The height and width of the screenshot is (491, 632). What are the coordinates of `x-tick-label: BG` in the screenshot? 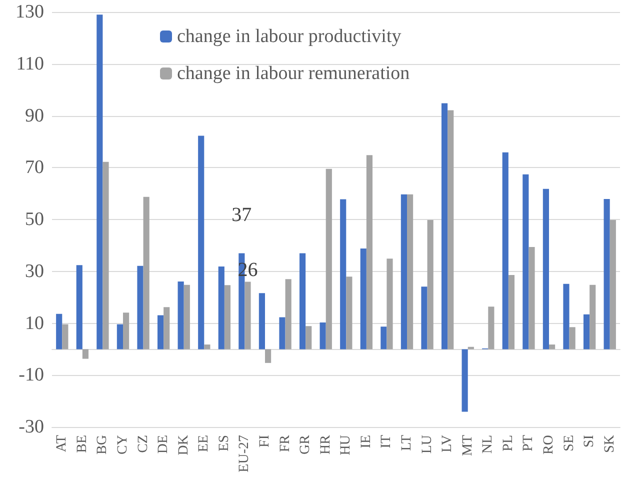 It's located at (102, 444).